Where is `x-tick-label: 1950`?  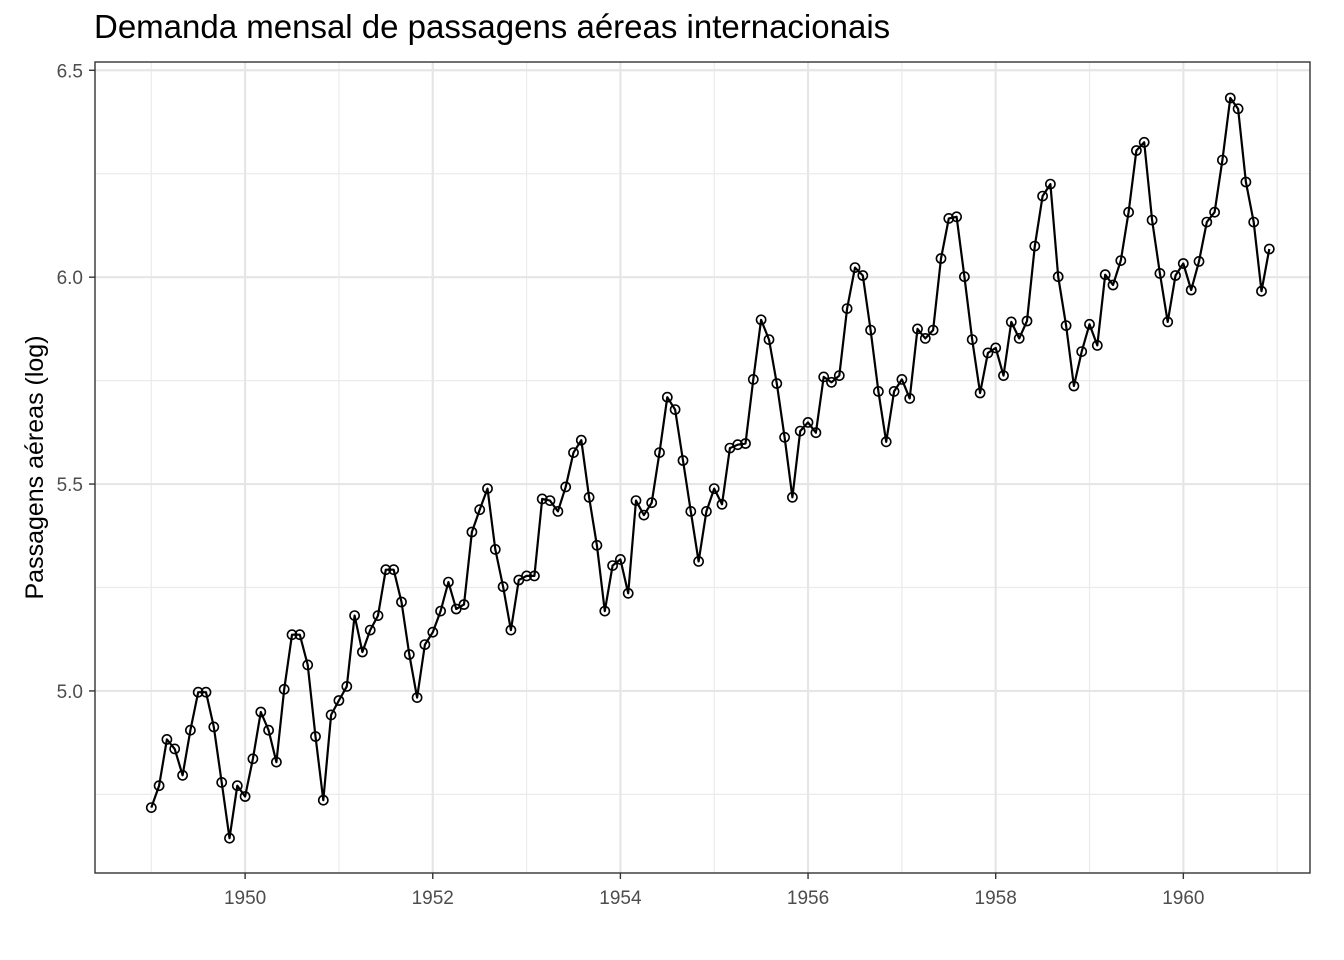
x-tick-label: 1950 is located at coordinates (245, 898).